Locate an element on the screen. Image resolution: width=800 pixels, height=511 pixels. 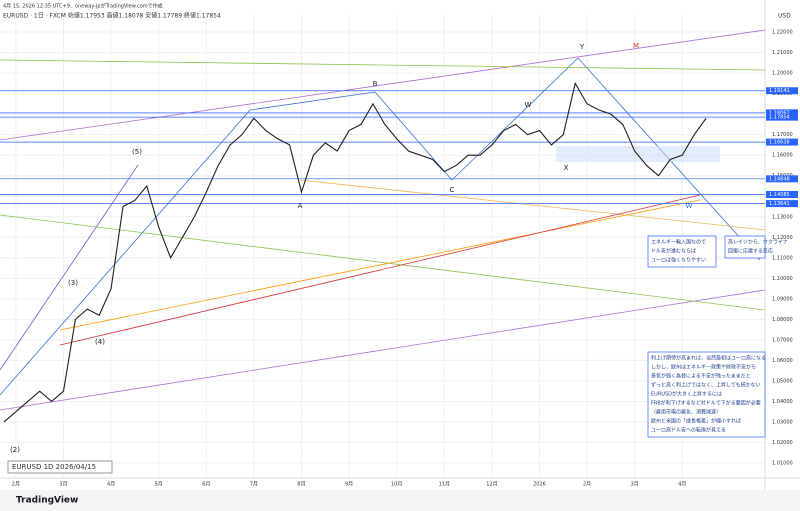
symbol-box is located at coordinates (60, 467).